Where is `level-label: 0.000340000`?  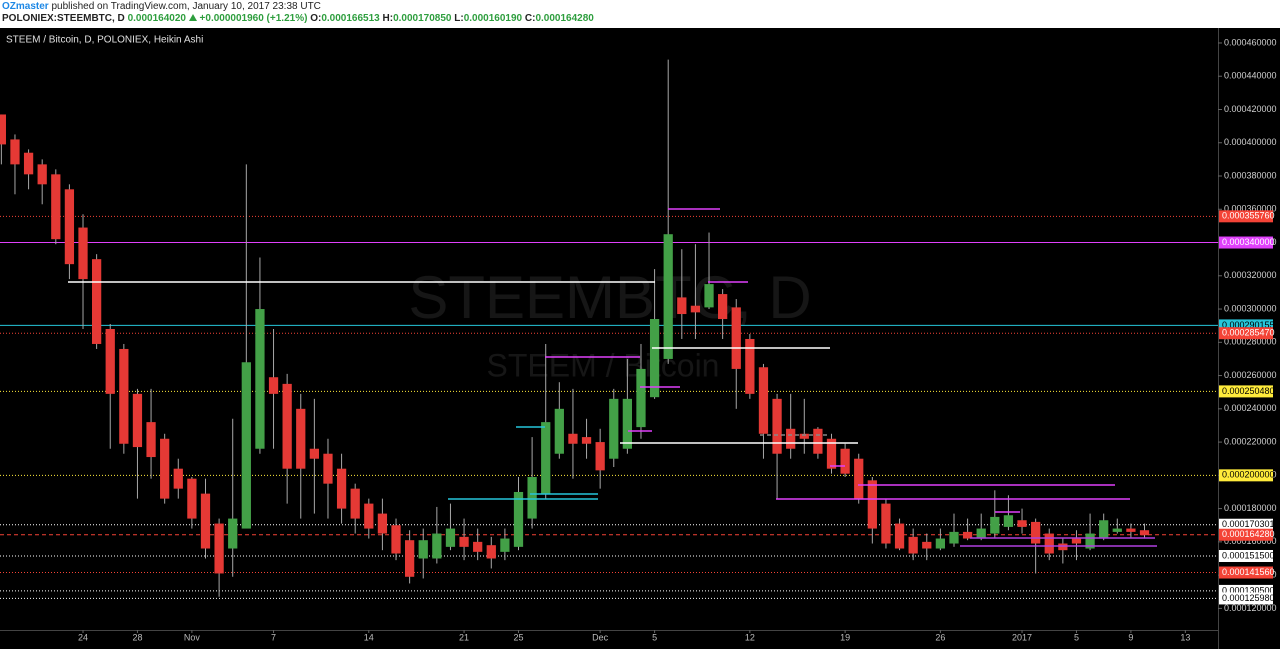
level-label: 0.000340000 is located at coordinates (1248, 242).